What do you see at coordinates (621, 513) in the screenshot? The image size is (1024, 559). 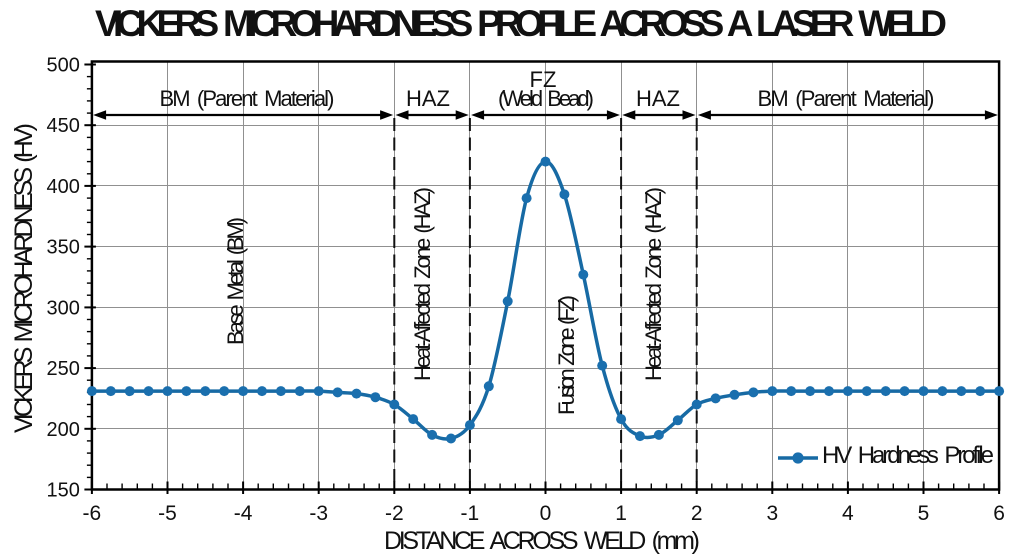 I see `svg-text: 1` at bounding box center [621, 513].